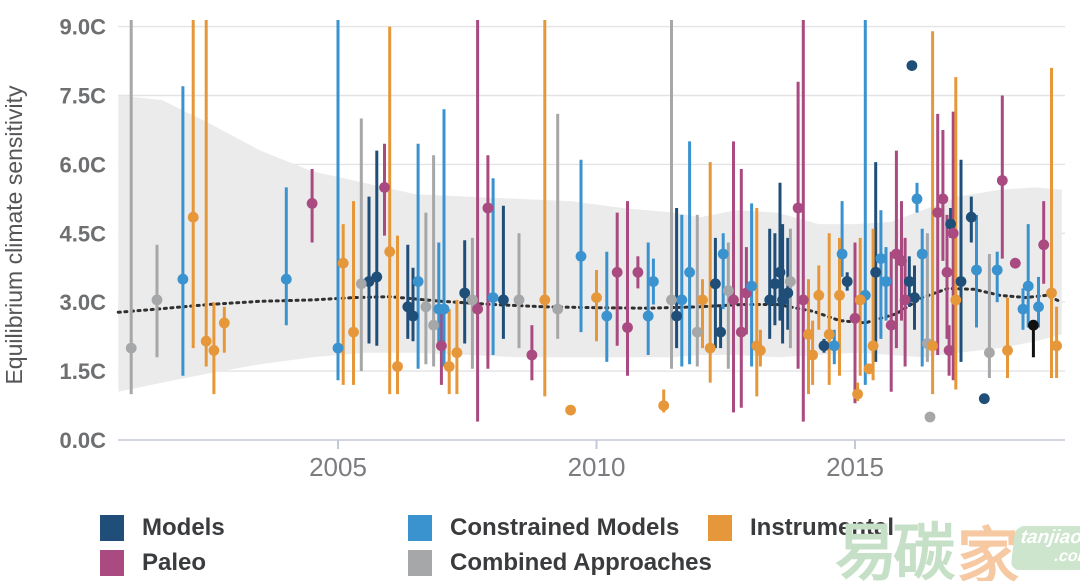 The image size is (1080, 581). What do you see at coordinates (591, 460) in the screenshot?
I see `x-axis: 2005 2010 2015` at bounding box center [591, 460].